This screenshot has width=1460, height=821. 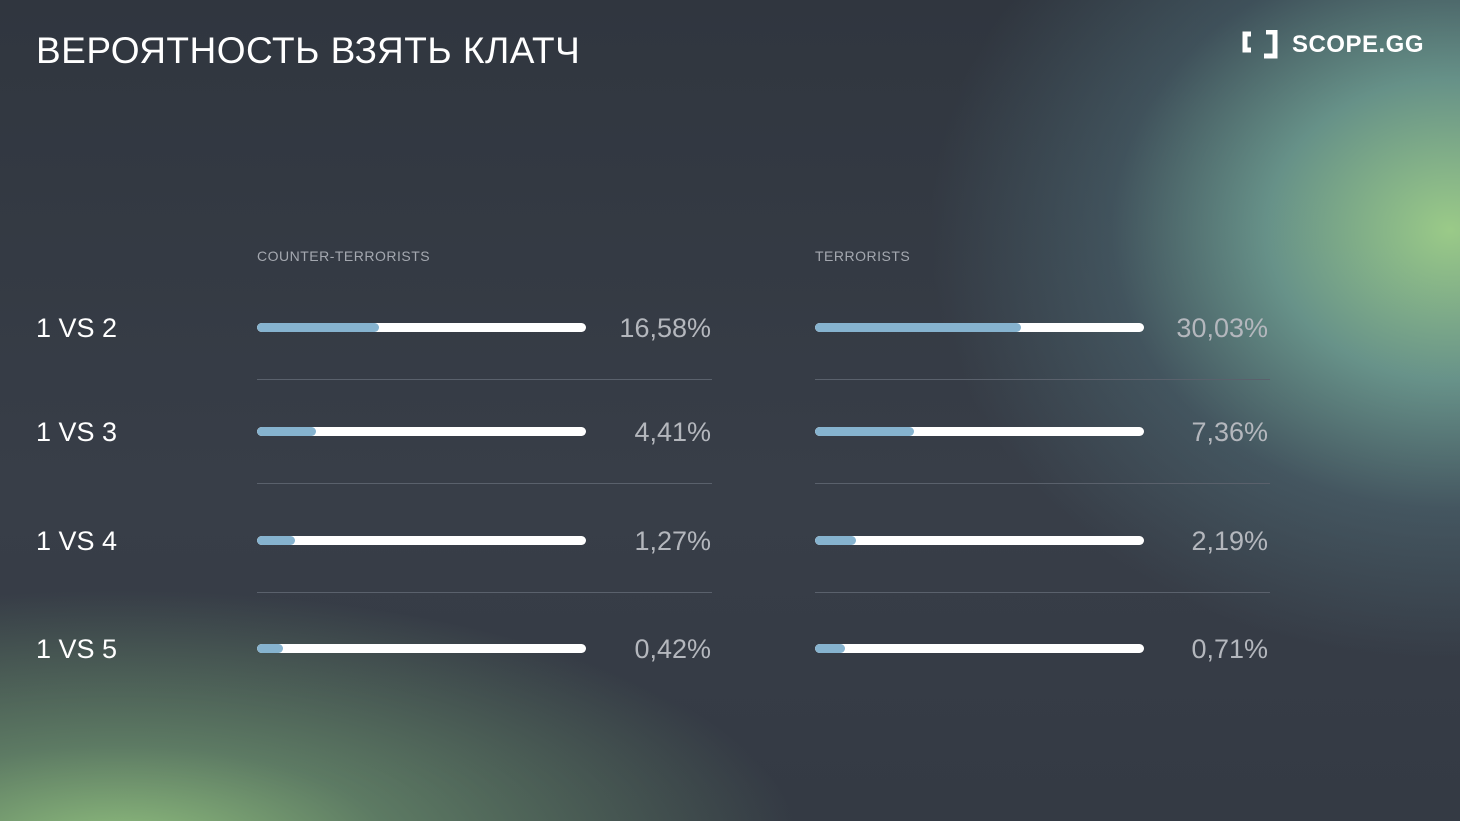 I want to click on row-label: 1 VS 4, so click(x=77, y=541).